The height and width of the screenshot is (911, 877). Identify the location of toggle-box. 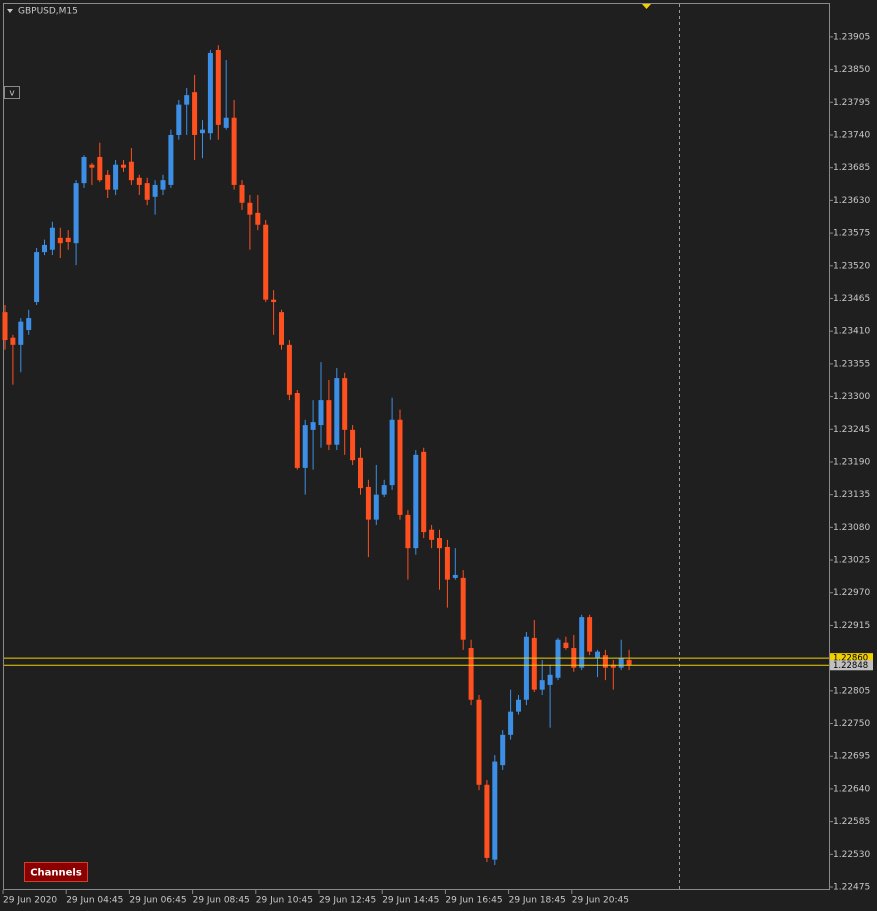
(12, 92).